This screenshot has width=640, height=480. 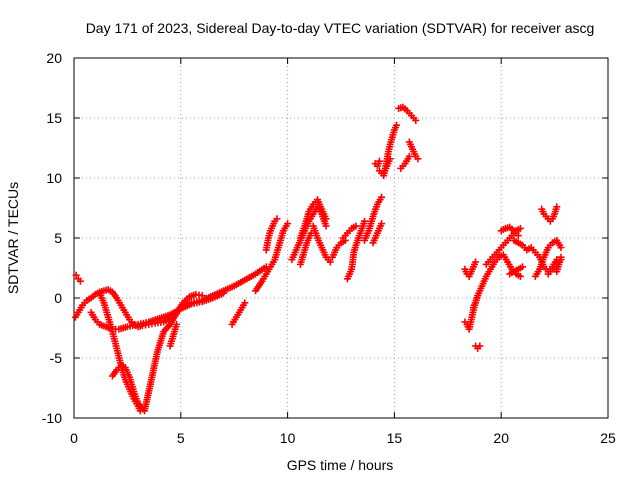 I want to click on x-tick-label: 5, so click(x=181, y=438).